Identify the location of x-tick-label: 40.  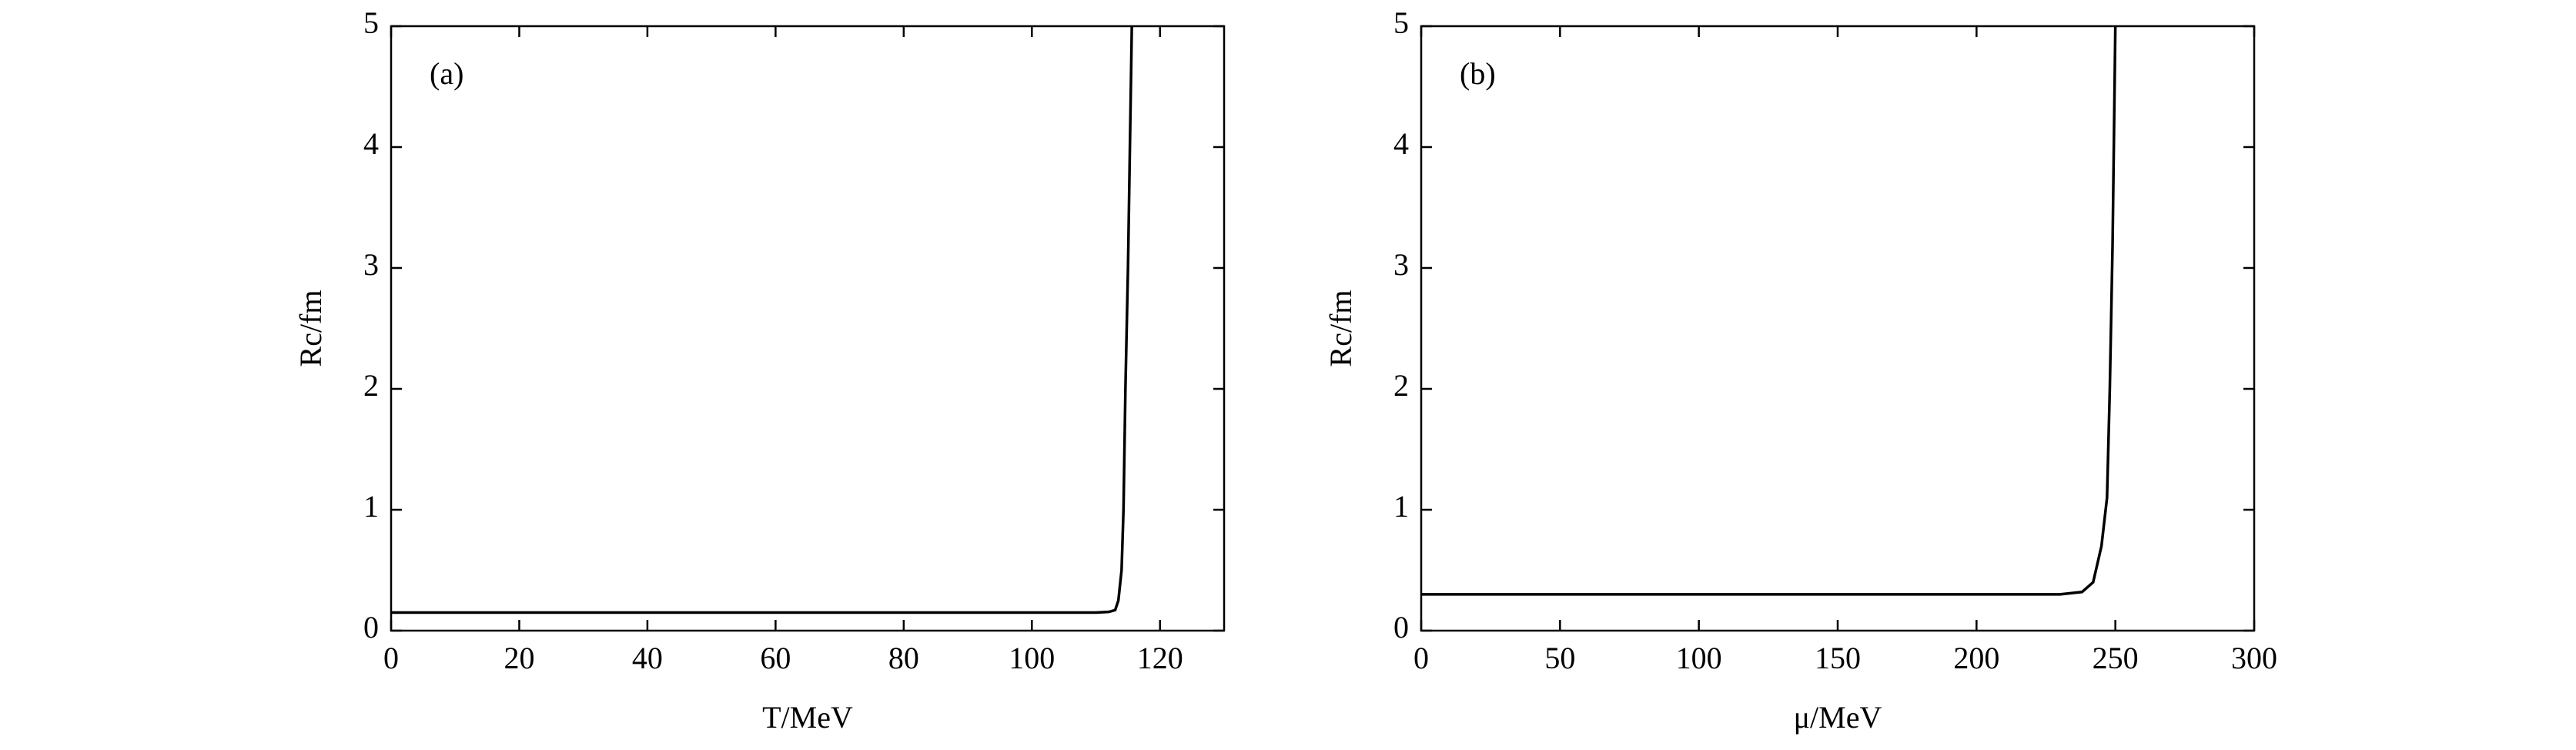
(648, 658).